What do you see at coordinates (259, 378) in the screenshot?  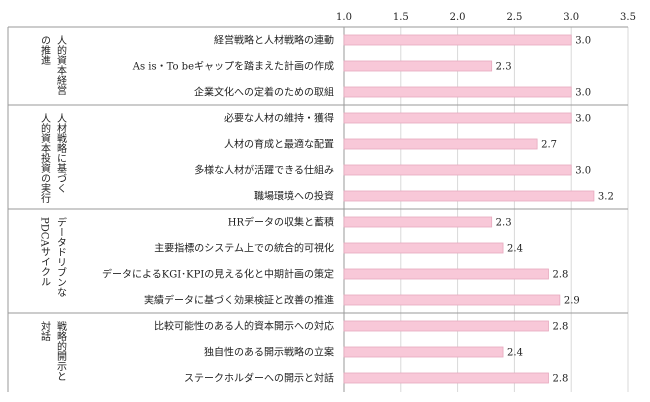 I see `category-label: ステークホルダーへの開示と対話` at bounding box center [259, 378].